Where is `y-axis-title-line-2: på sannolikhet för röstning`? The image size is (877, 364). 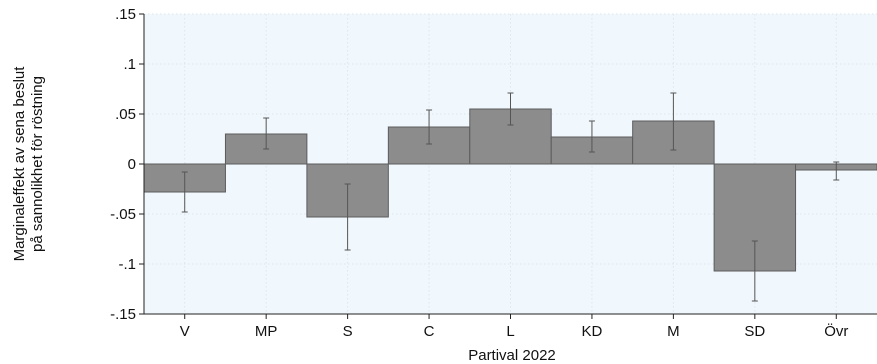 y-axis-title-line-2: på sannolikhet för röstning is located at coordinates (37, 164).